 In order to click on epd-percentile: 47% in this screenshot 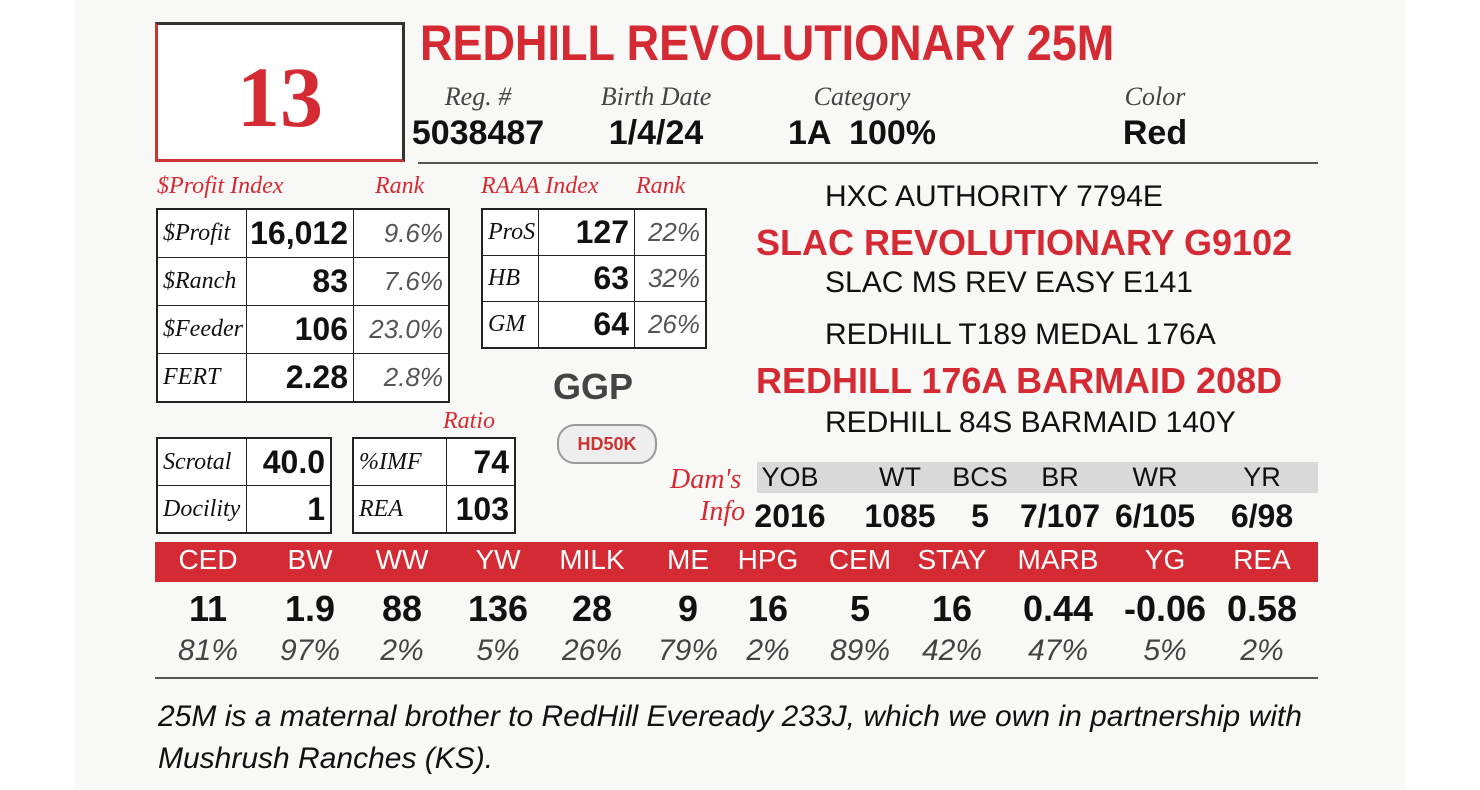, I will do `click(1058, 650)`.